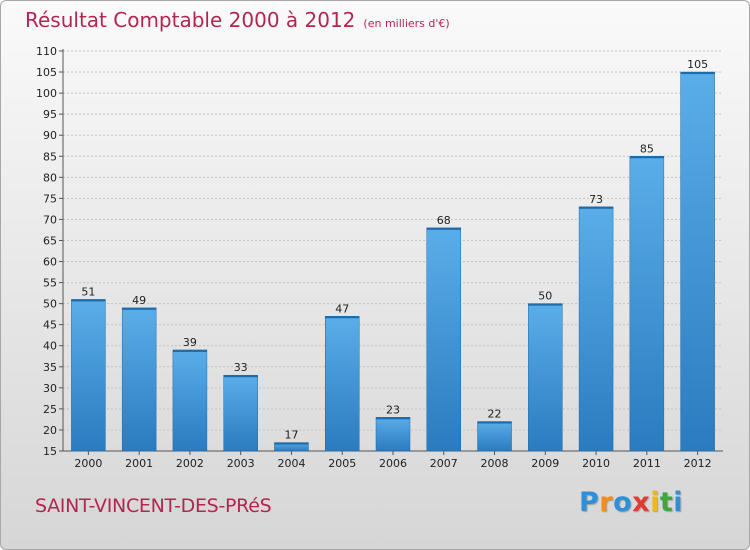 This screenshot has height=550, width=750. What do you see at coordinates (596, 463) in the screenshot?
I see `x-tick-label: 2010` at bounding box center [596, 463].